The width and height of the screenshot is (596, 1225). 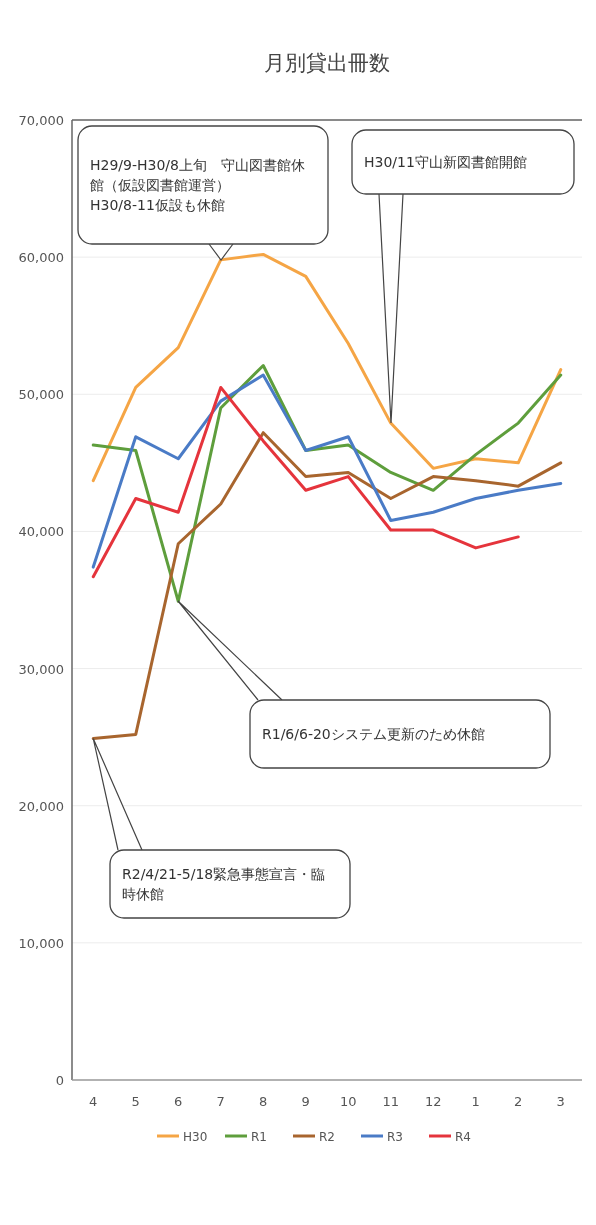 What do you see at coordinates (41, 669) in the screenshot?
I see `y-tick-label: 30,000` at bounding box center [41, 669].